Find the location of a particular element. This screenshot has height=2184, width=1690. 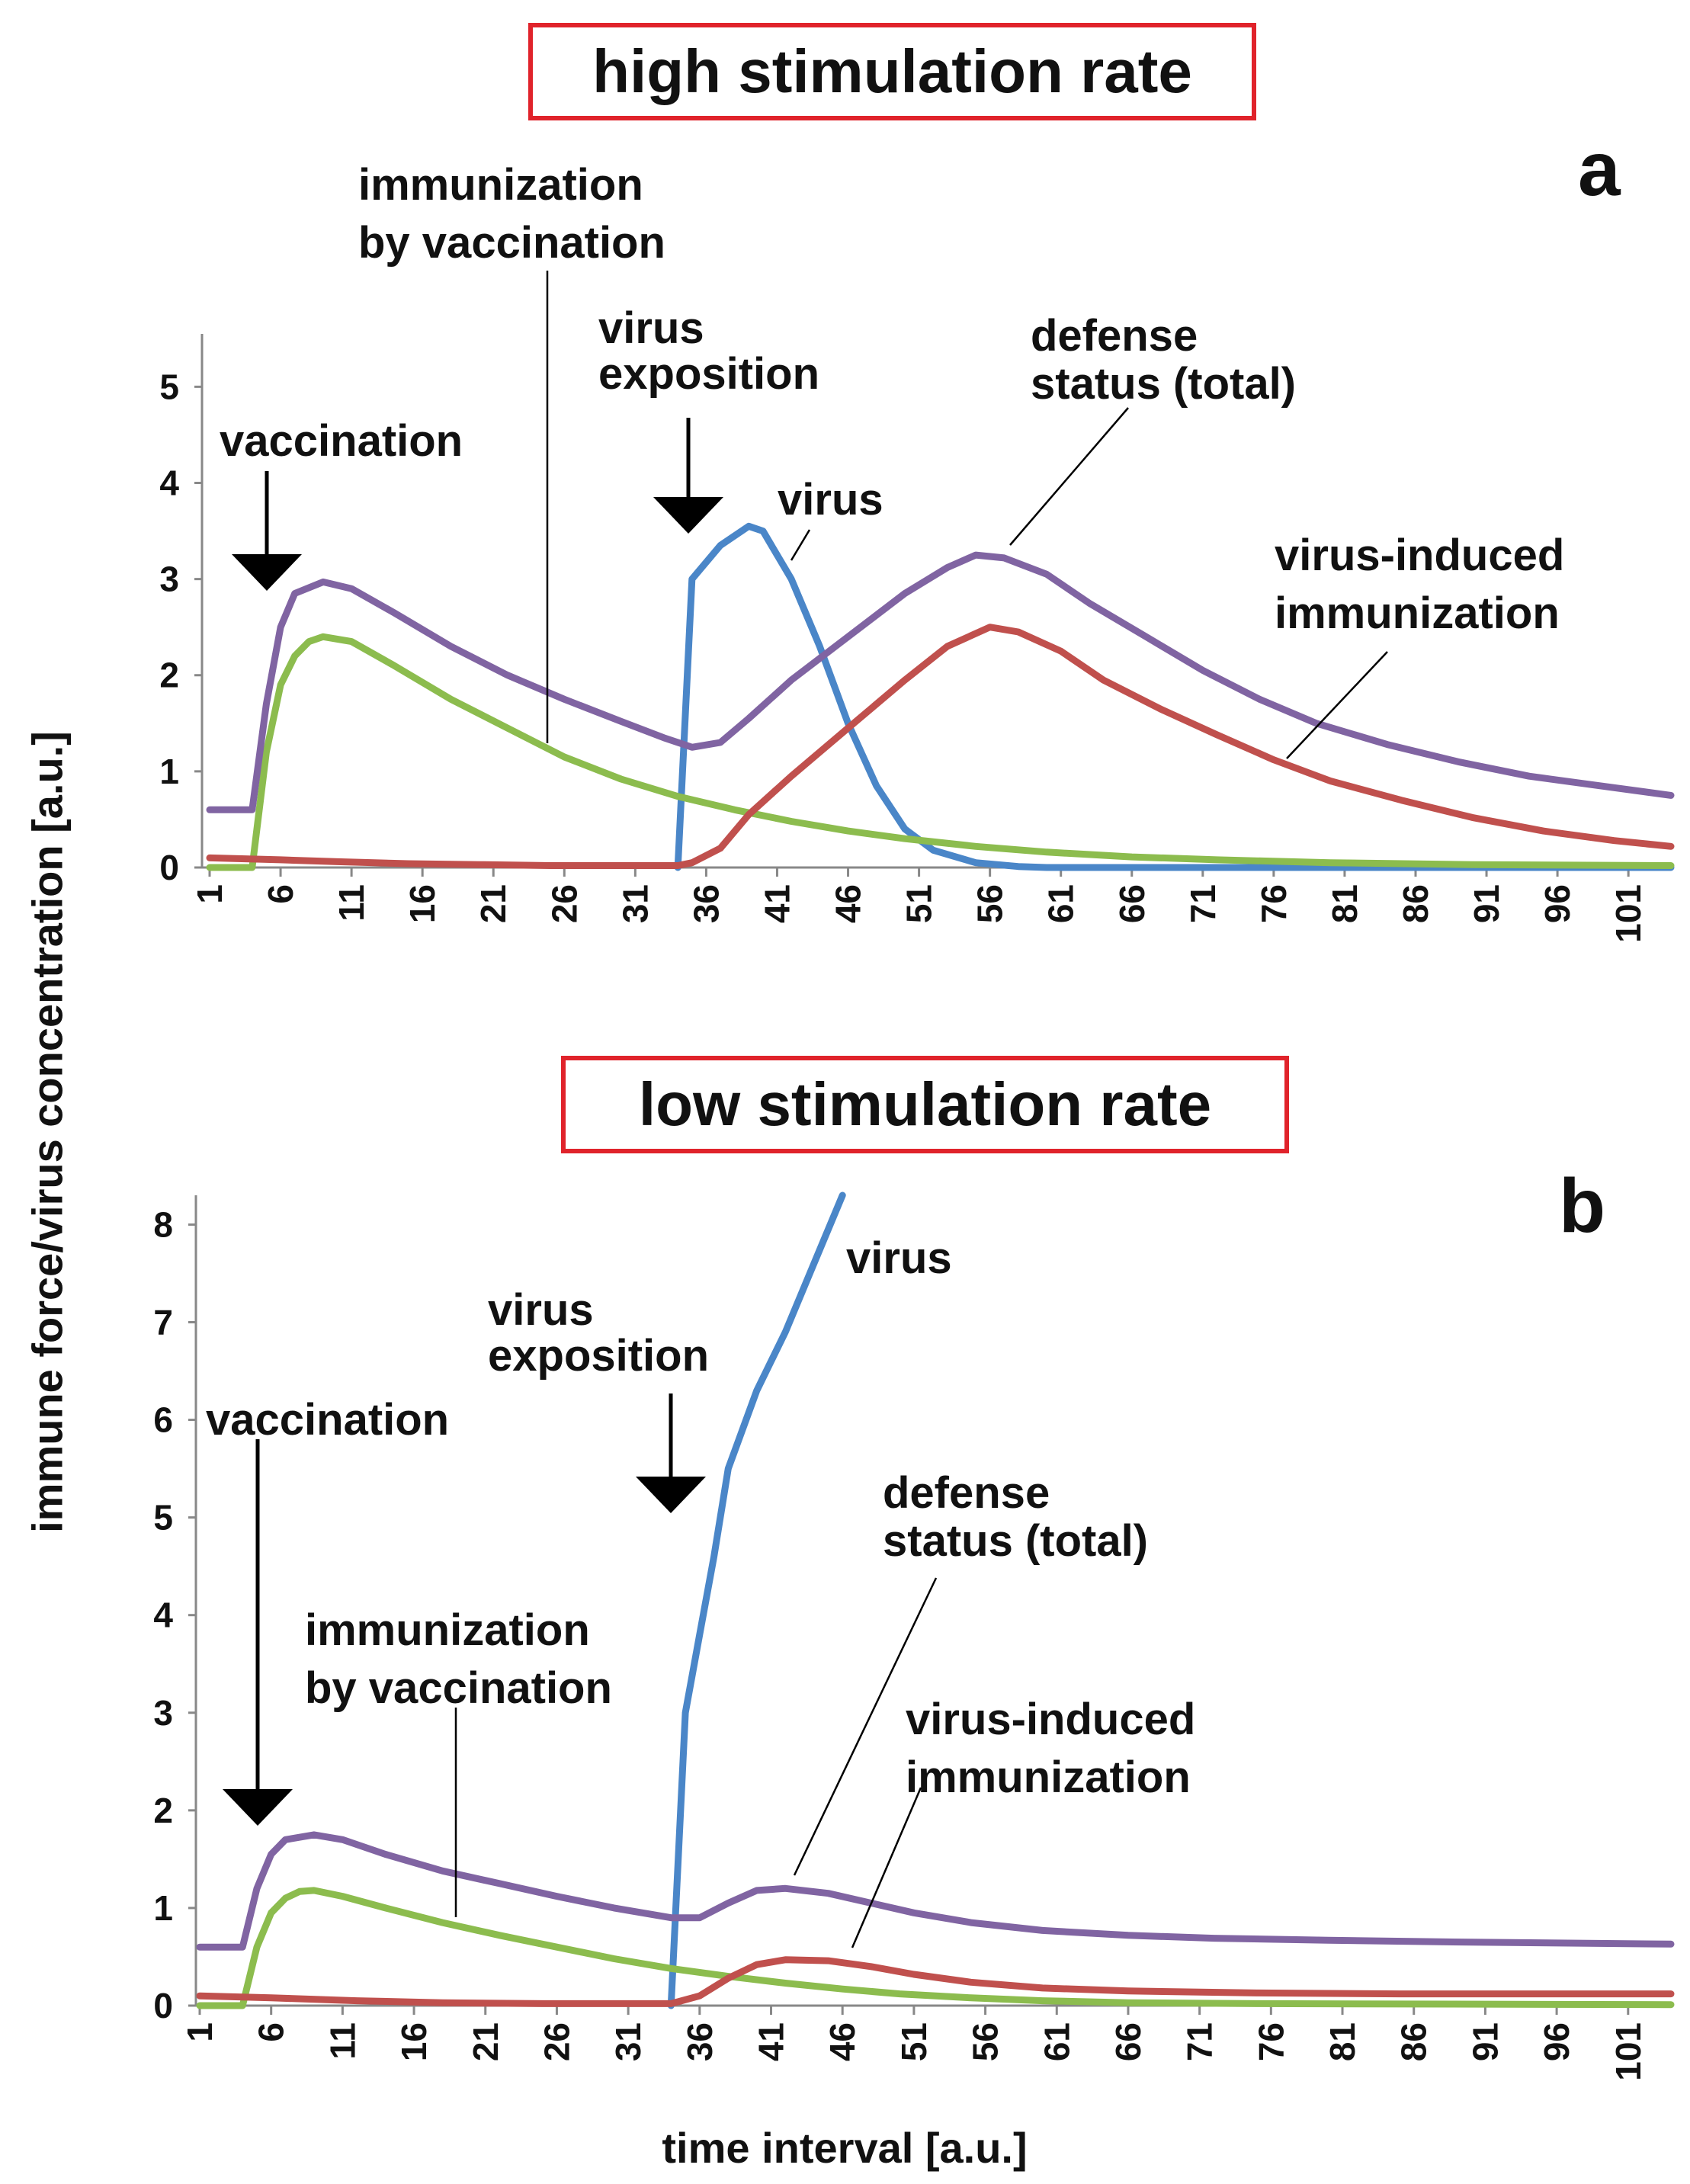

chart-a-title: high stimulation rate is located at coordinates (892, 71).